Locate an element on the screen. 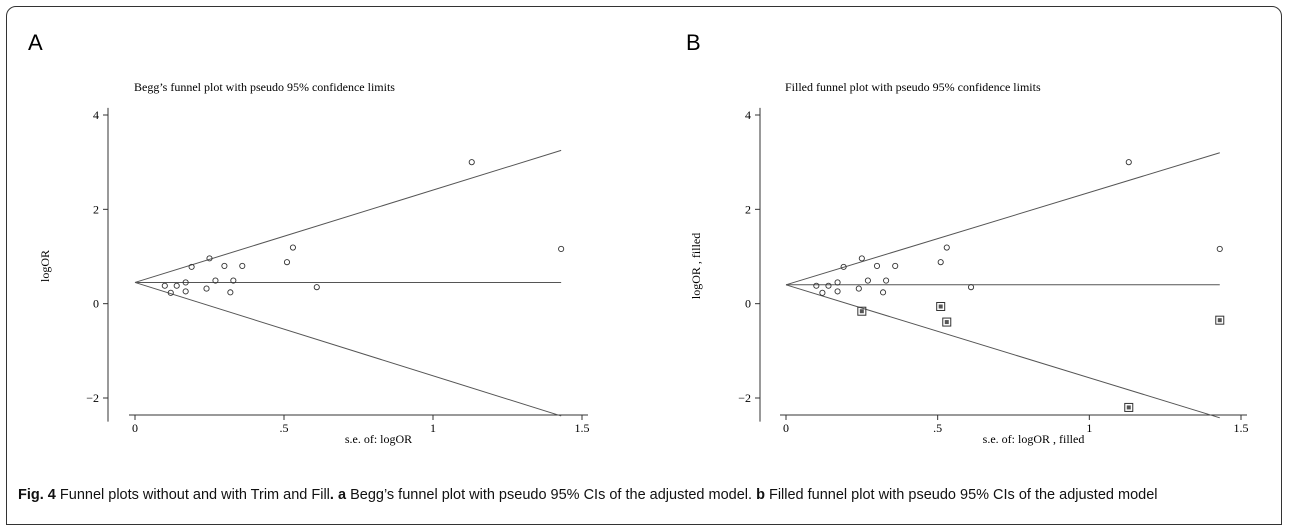  panel-a-label: A is located at coordinates (35, 42).